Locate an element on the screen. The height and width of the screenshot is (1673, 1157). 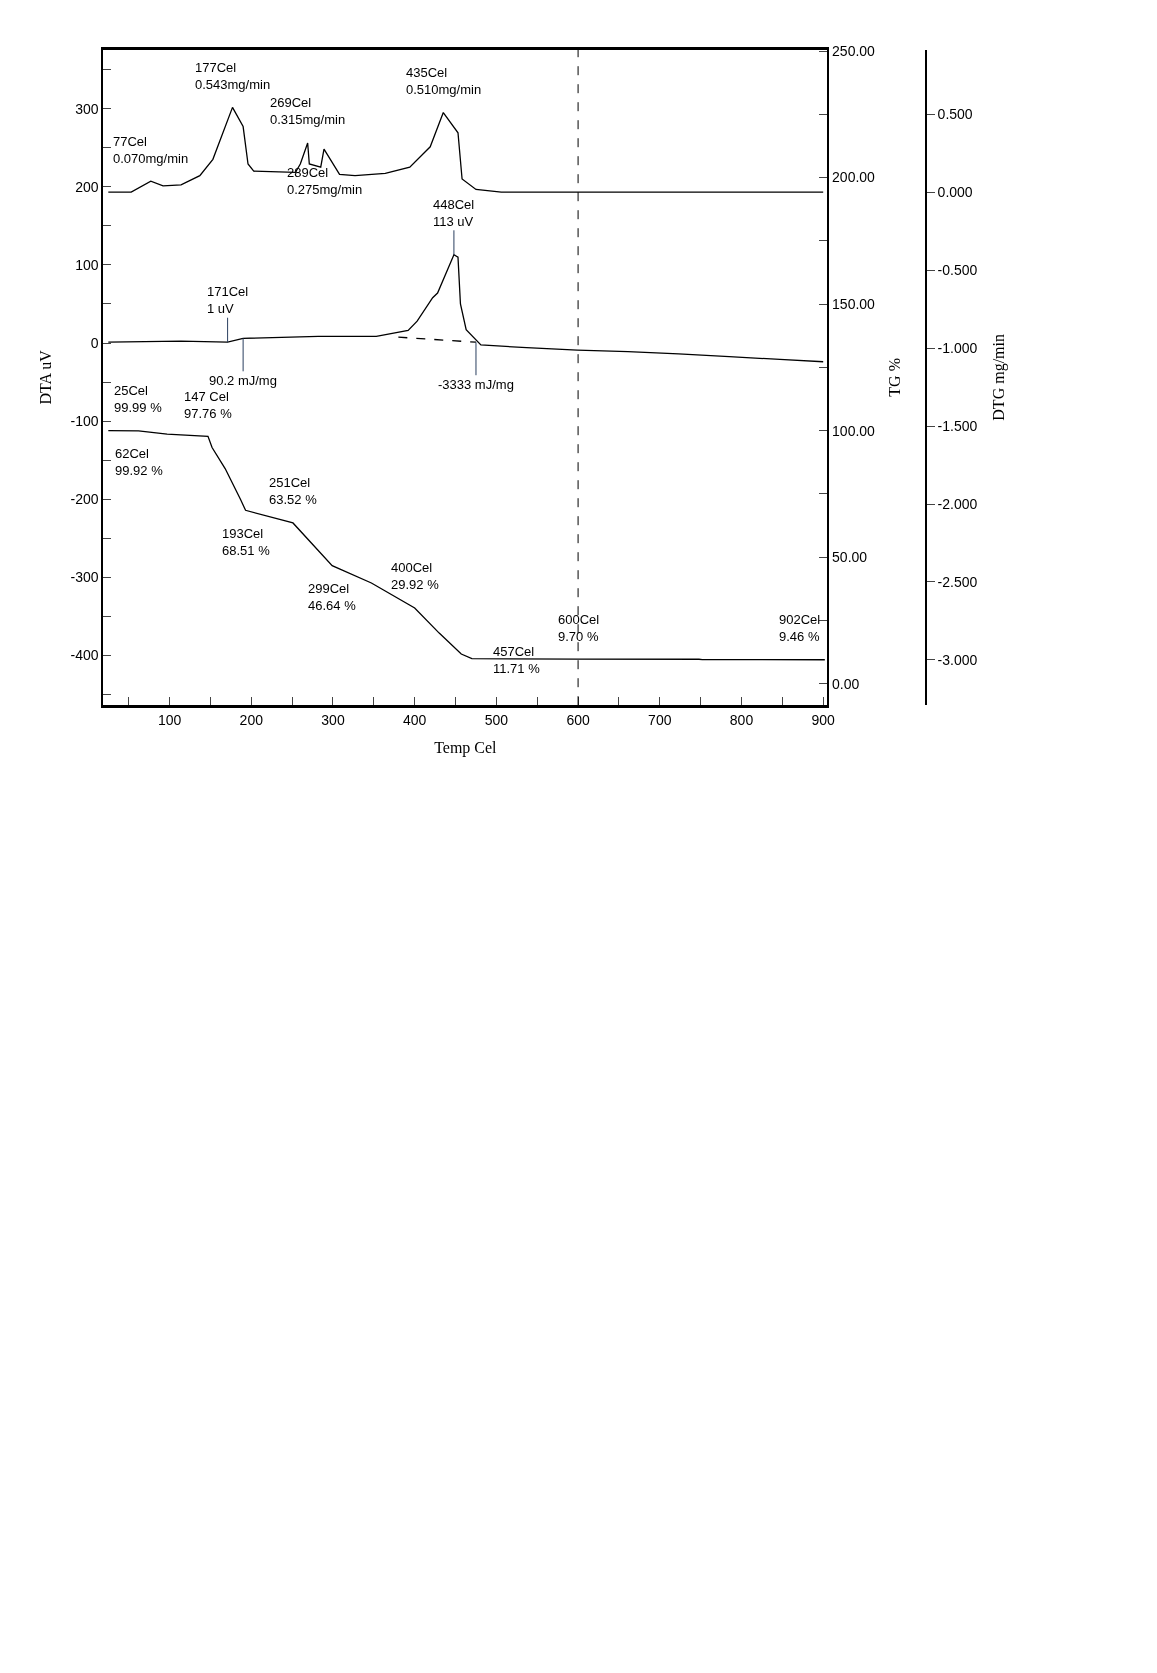
x-tick-label: 800 is located at coordinates (741, 720).